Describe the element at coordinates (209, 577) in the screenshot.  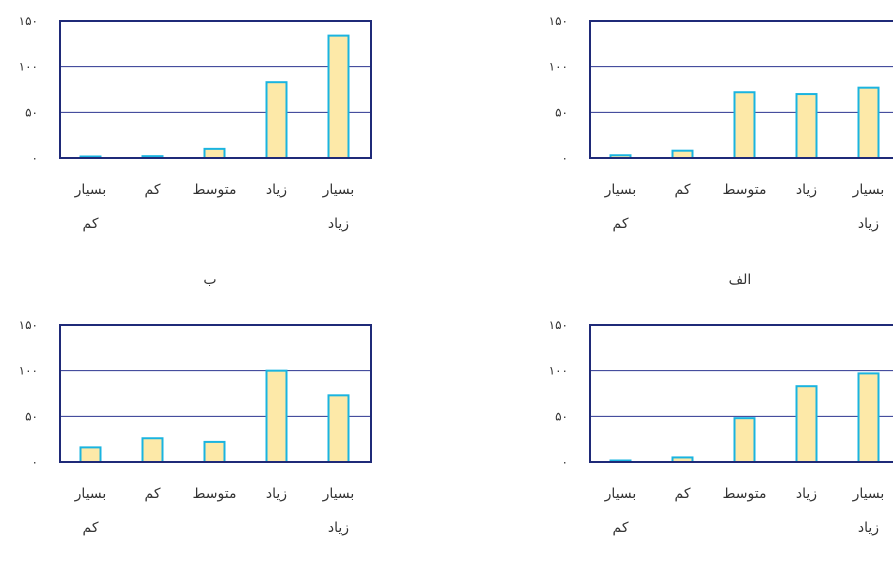
I see `panel-label: ت` at that location.